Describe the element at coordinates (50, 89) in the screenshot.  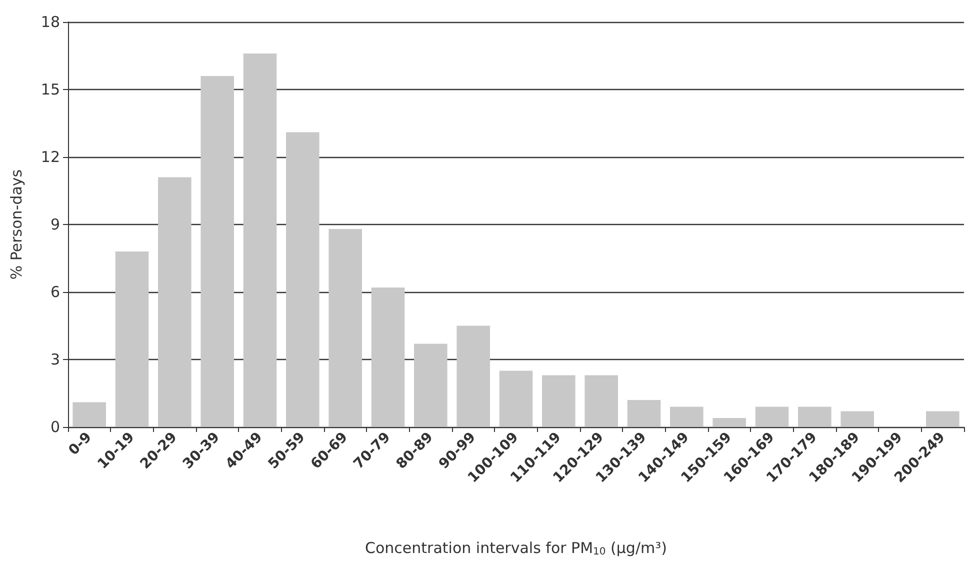
I see `y-tick-label: 15` at that location.